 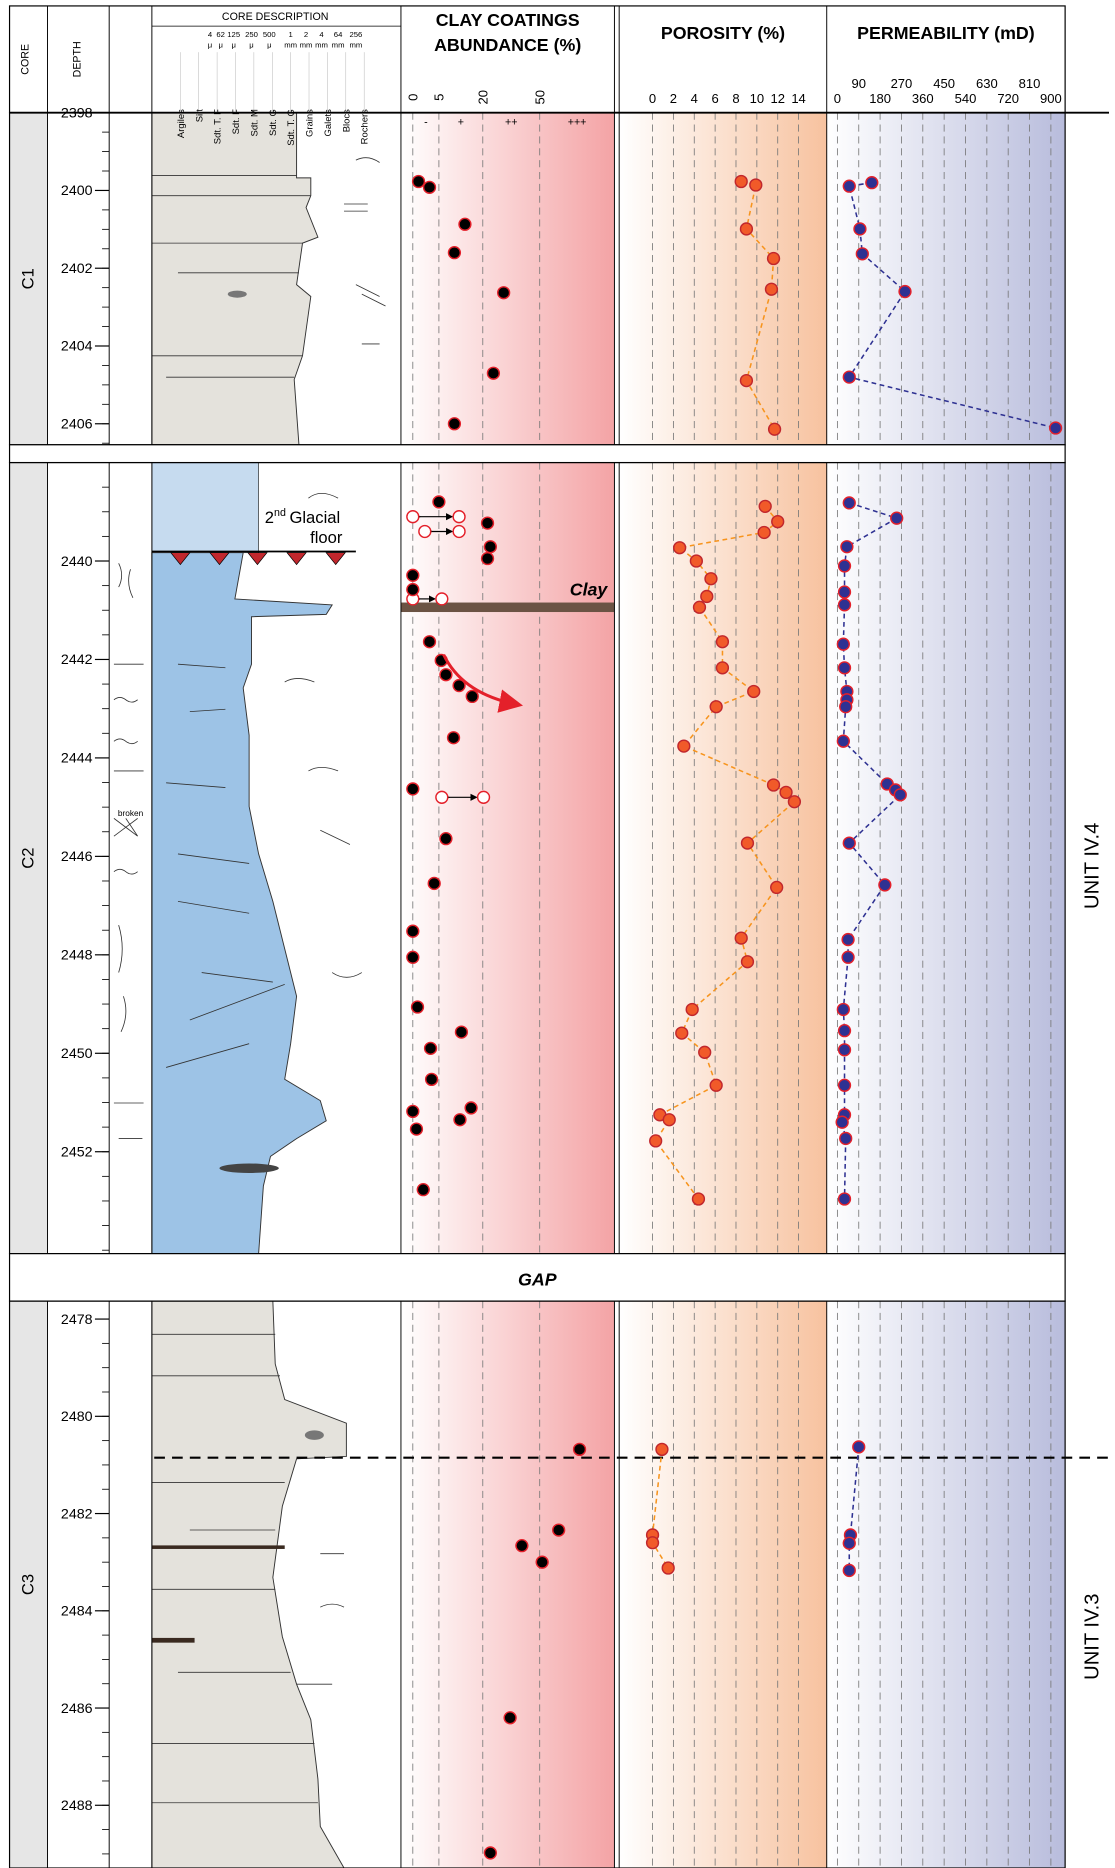 I want to click on x-tick-label: 12, so click(x=777, y=98).